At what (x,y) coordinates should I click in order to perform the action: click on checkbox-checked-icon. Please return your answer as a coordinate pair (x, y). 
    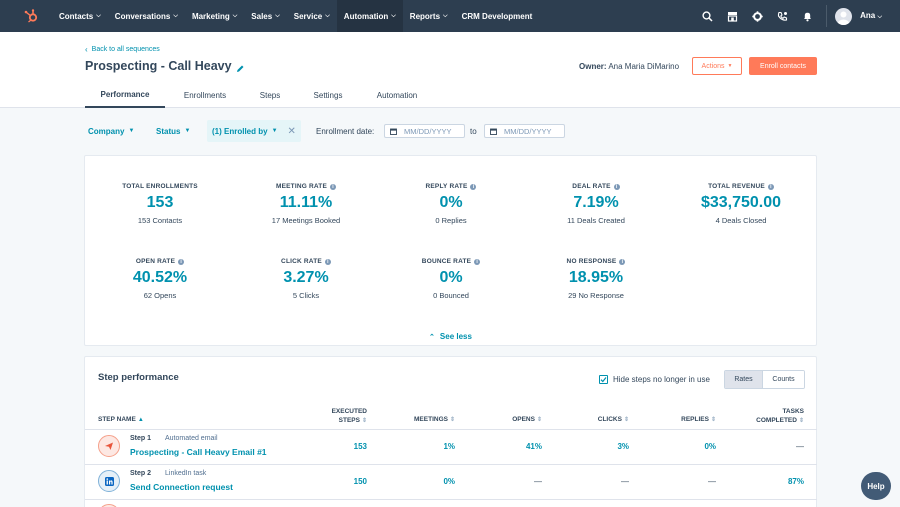
    Looking at the image, I should click on (603, 379).